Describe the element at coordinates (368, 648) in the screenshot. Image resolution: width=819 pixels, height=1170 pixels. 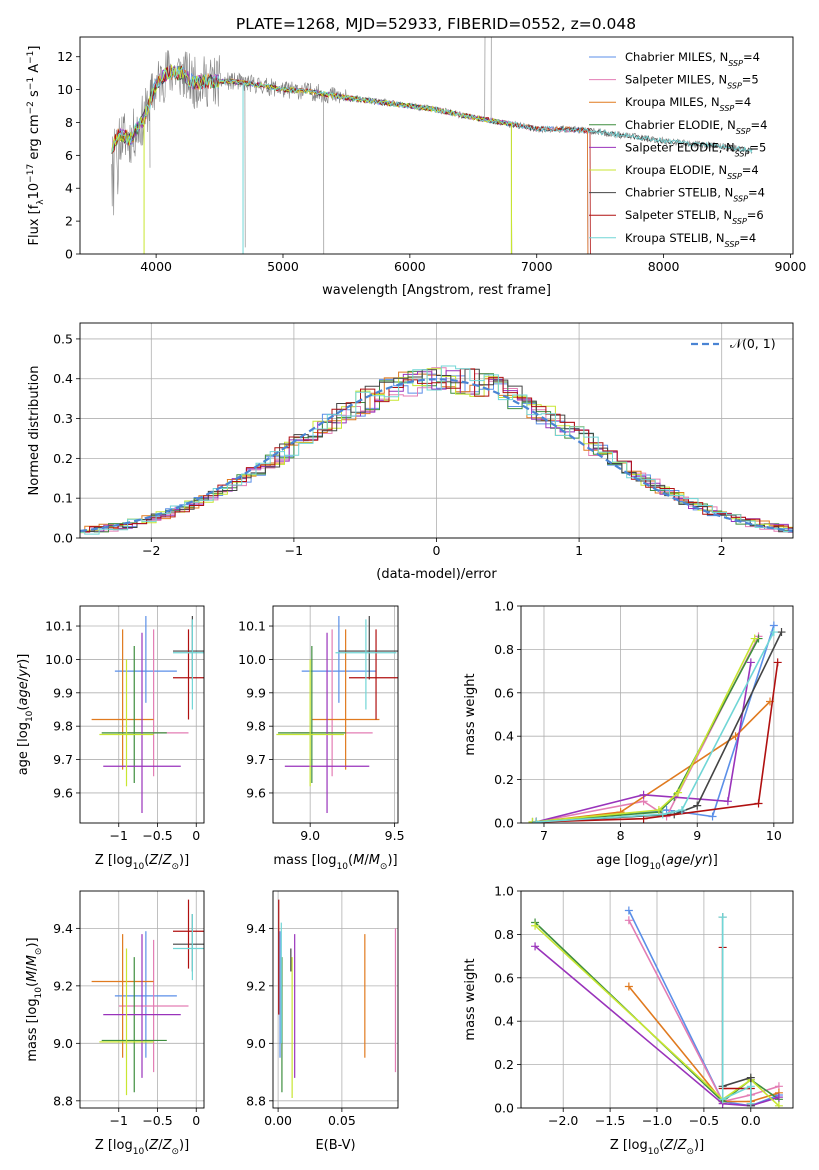
I see `errorbar-chabrier_stelib` at that location.